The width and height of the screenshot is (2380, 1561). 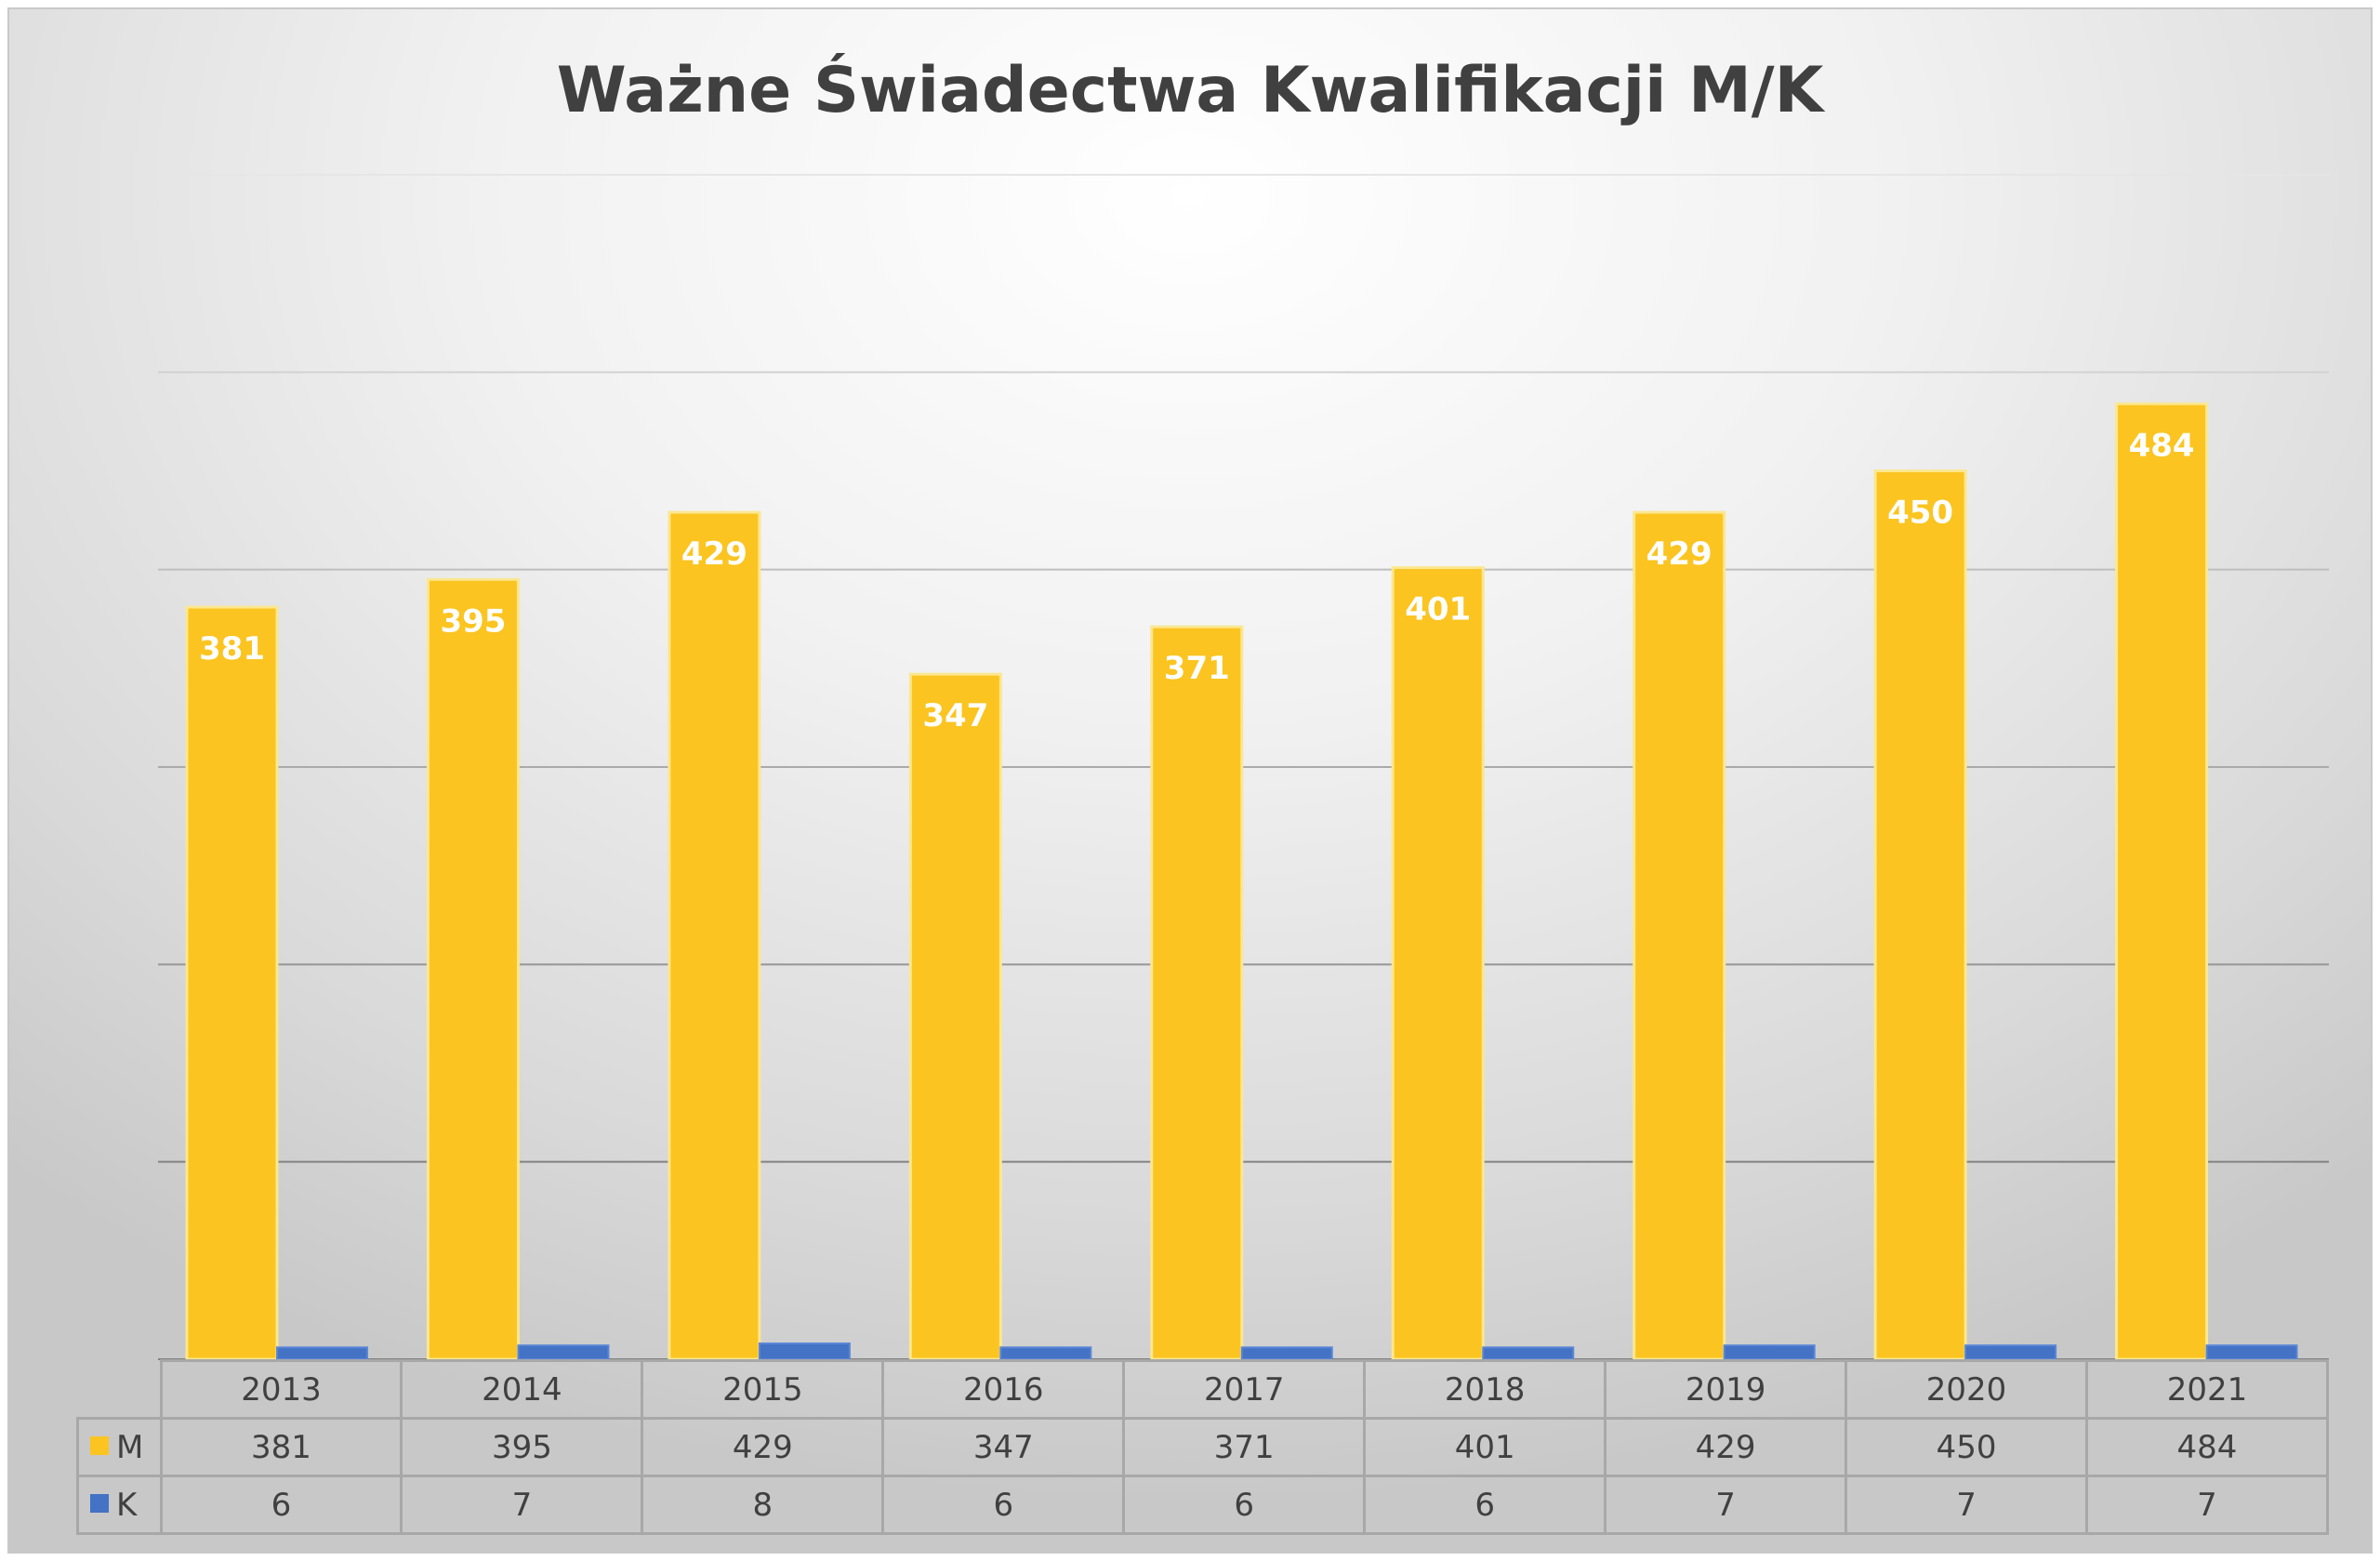 What do you see at coordinates (714, 935) in the screenshot?
I see `bar-m-2015` at bounding box center [714, 935].